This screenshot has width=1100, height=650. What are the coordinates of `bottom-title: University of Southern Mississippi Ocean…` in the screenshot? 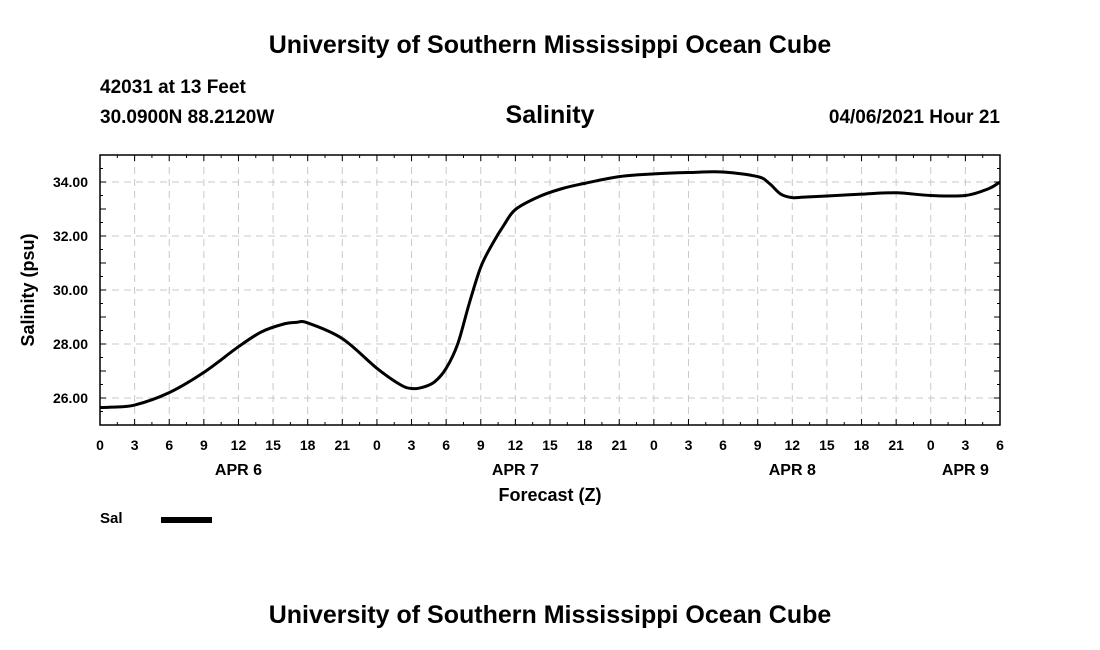 It's located at (550, 615).